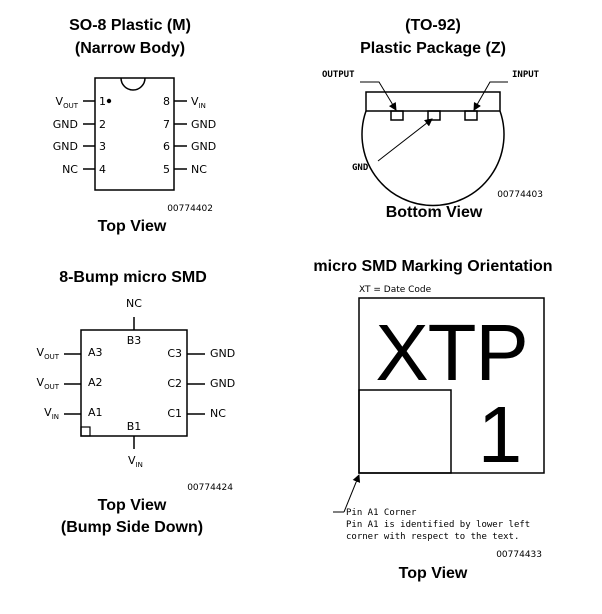 The width and height of the screenshot is (602, 614). I want to click on to92-lead-output, so click(397, 115).